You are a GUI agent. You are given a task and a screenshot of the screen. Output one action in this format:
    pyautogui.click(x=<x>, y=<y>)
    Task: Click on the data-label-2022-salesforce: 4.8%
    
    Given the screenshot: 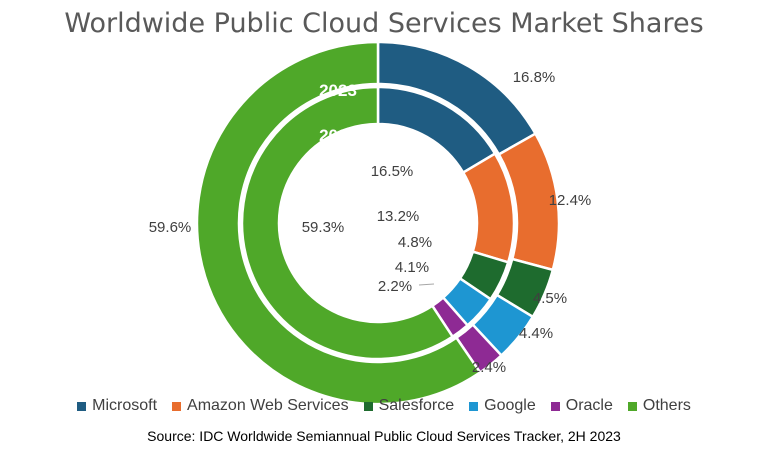 What is the action you would take?
    pyautogui.click(x=415, y=242)
    